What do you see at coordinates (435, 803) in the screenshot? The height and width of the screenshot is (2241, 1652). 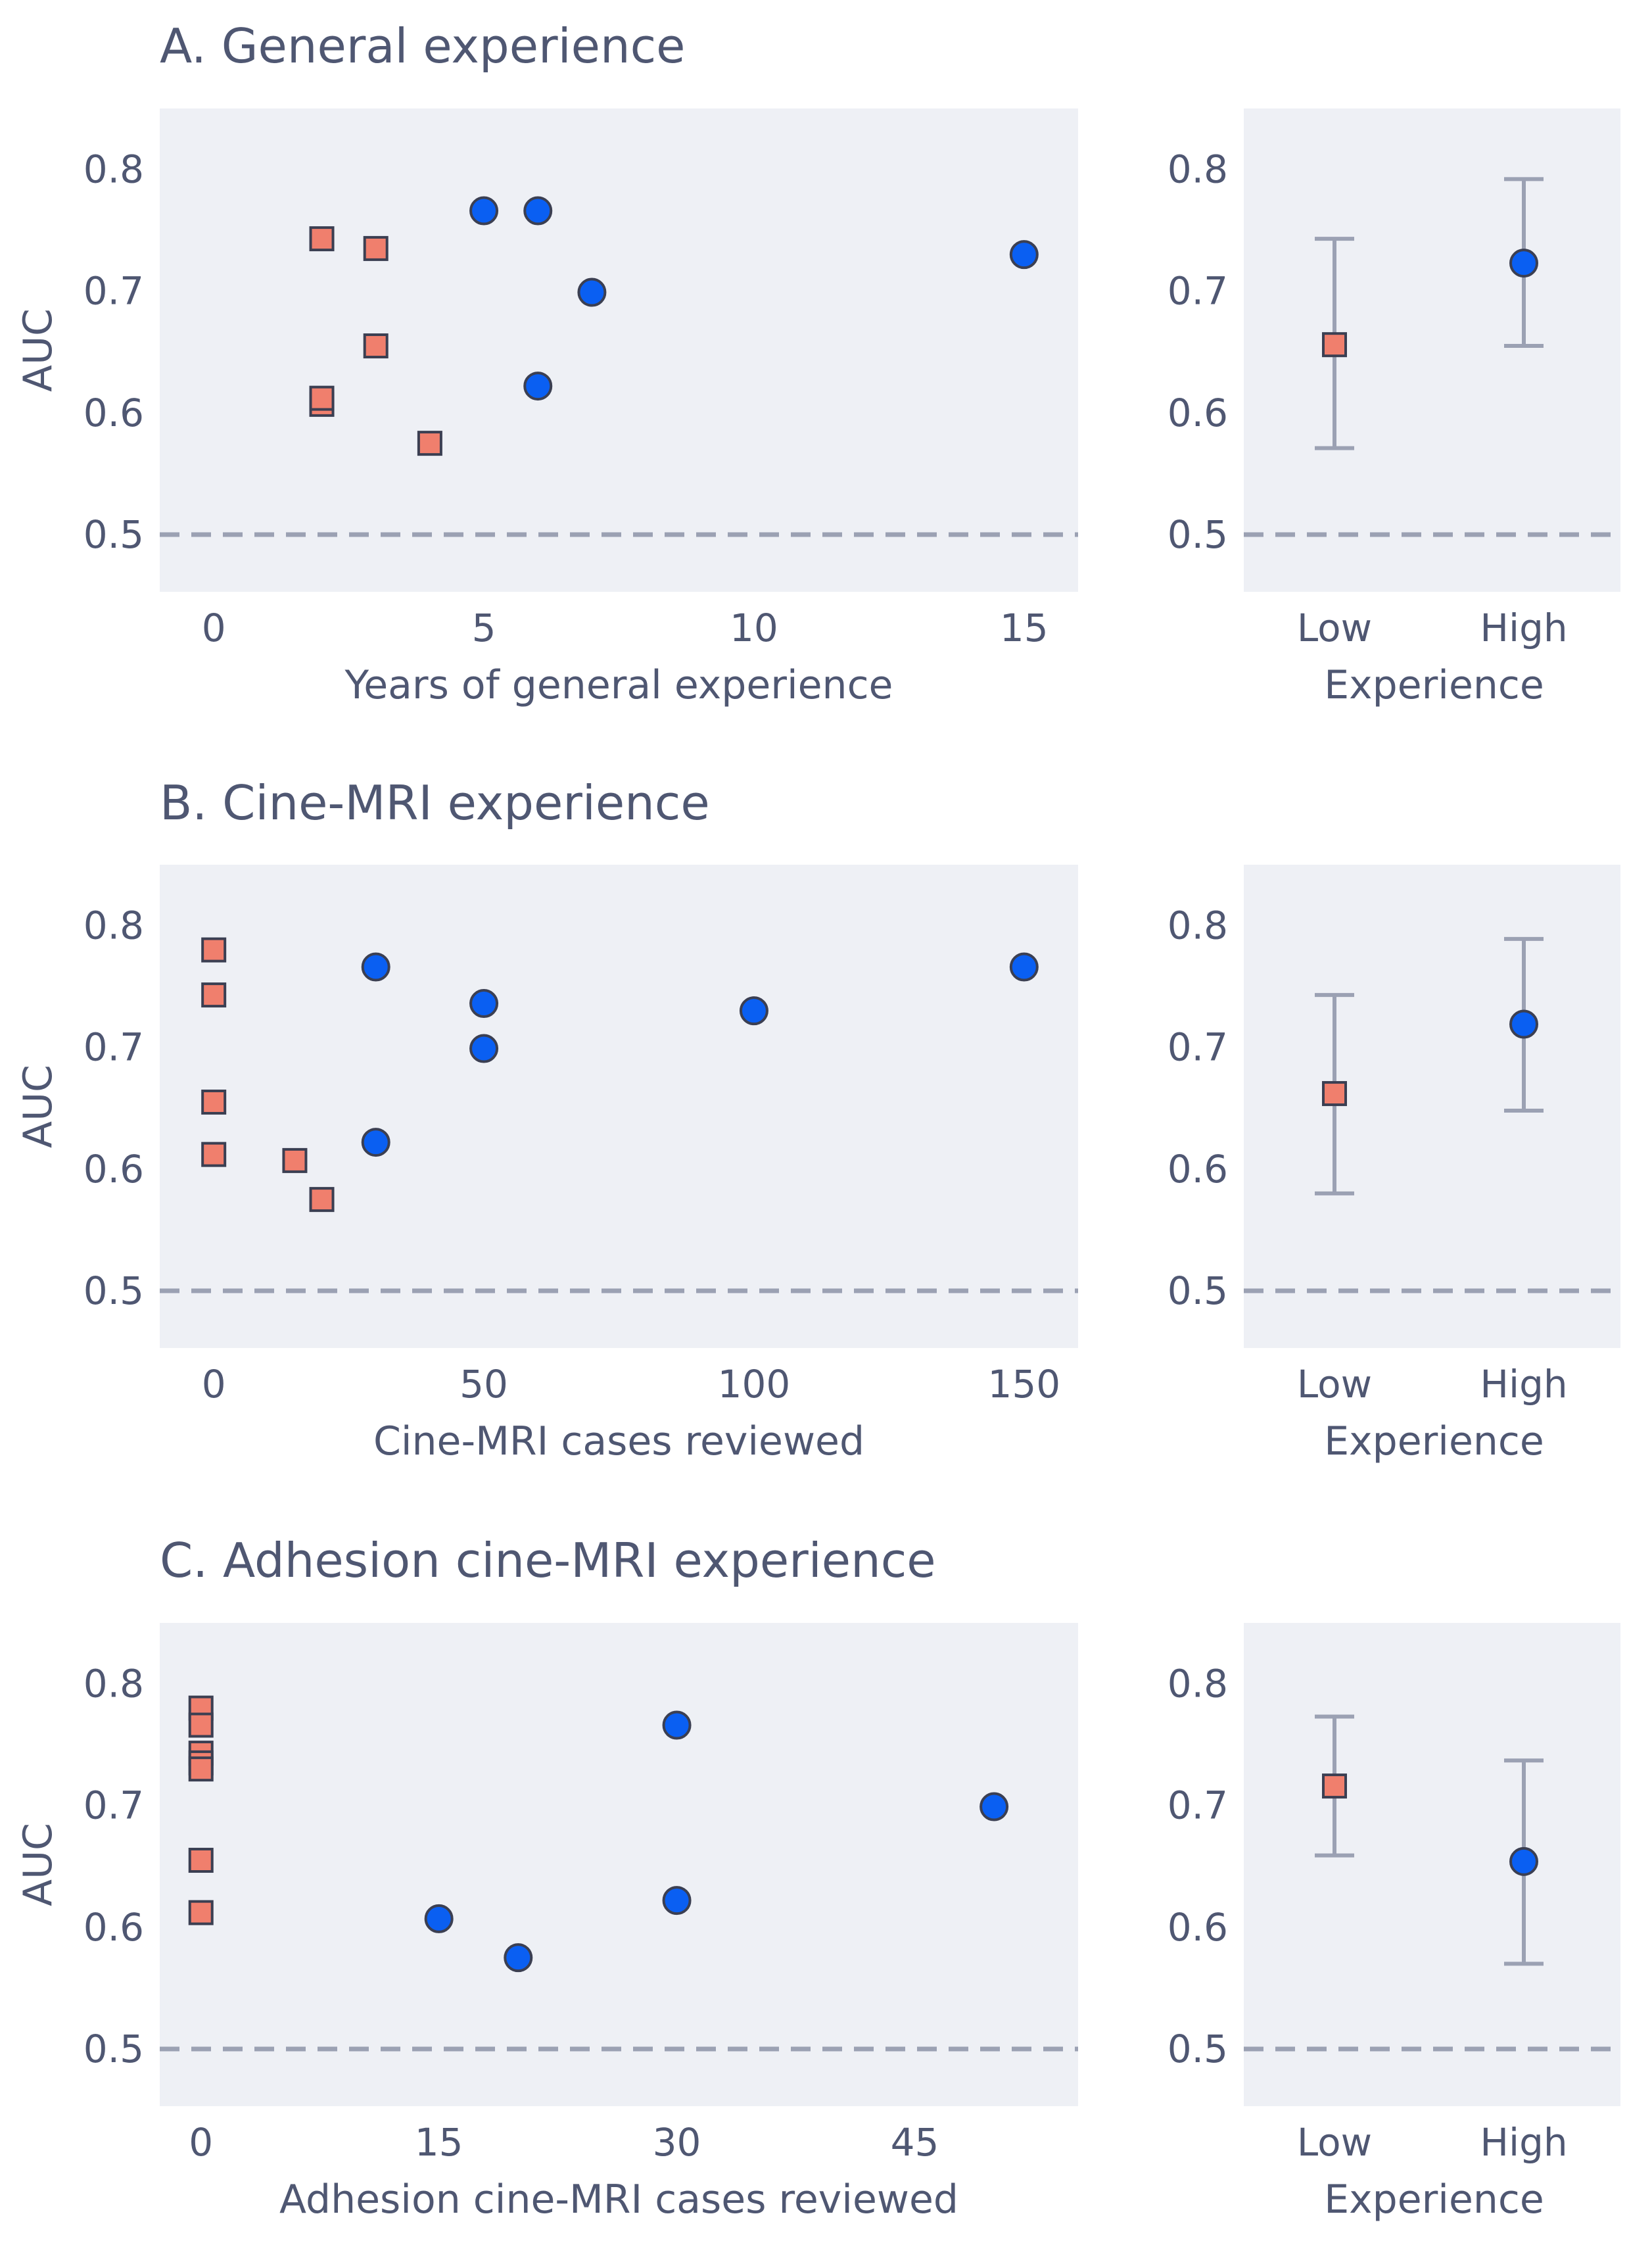 I see `panel-title: B. Cine-MRI experience` at bounding box center [435, 803].